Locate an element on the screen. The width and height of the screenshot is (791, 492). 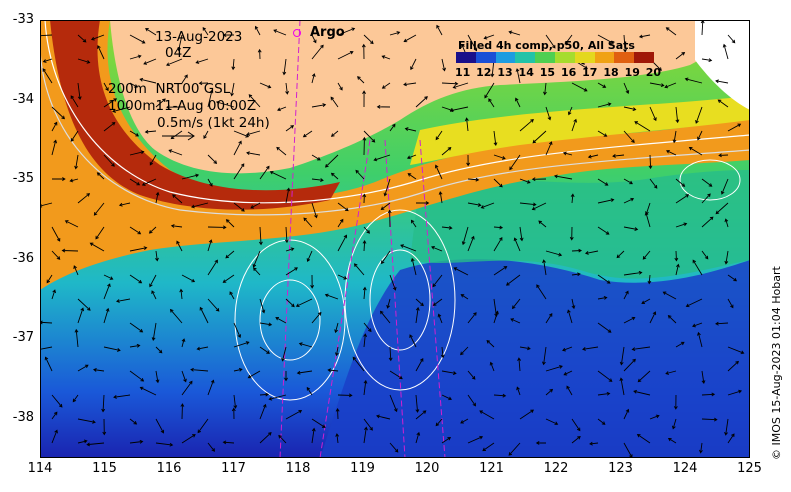
x-tick-label: 122 is located at coordinates (556, 468).